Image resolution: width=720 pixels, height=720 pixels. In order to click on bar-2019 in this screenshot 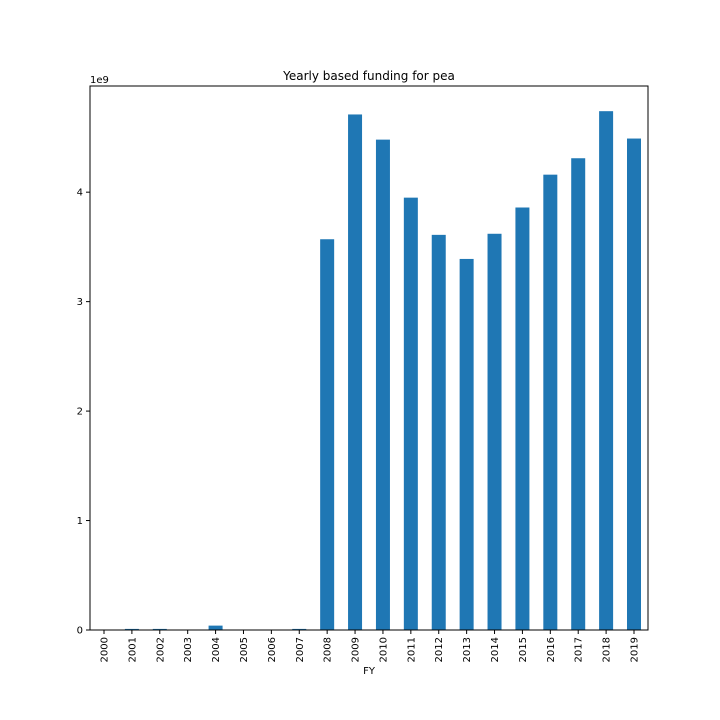, I will do `click(634, 384)`.